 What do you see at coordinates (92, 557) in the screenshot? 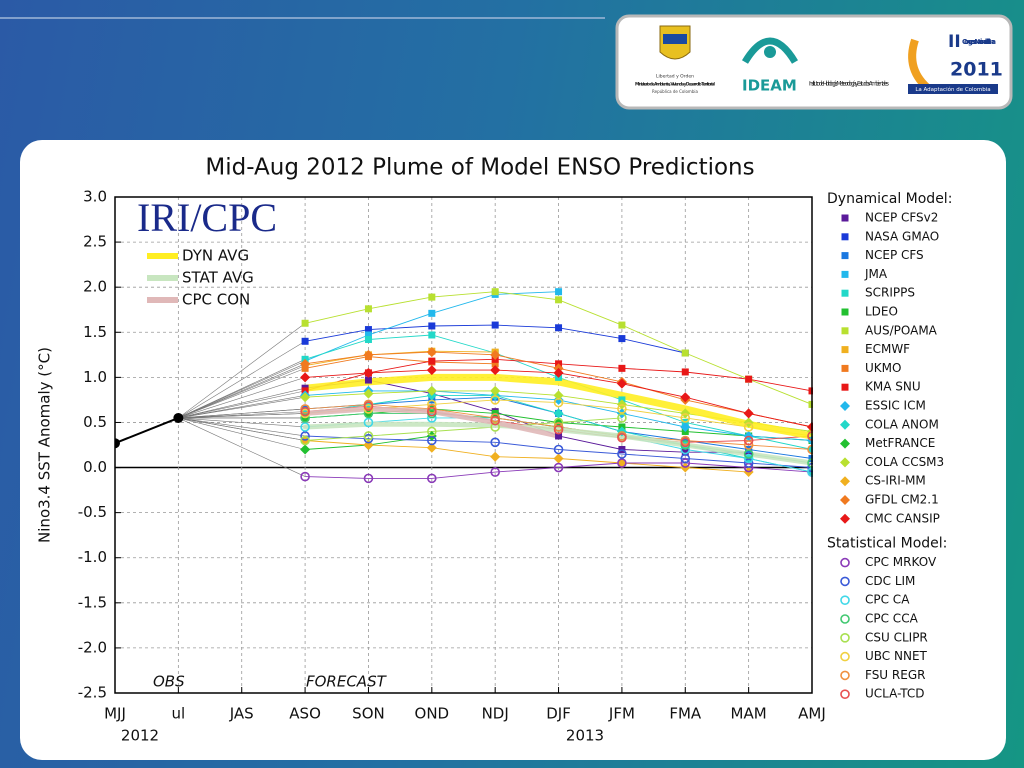
I see `y-tick-label: -1.0` at bounding box center [92, 557].